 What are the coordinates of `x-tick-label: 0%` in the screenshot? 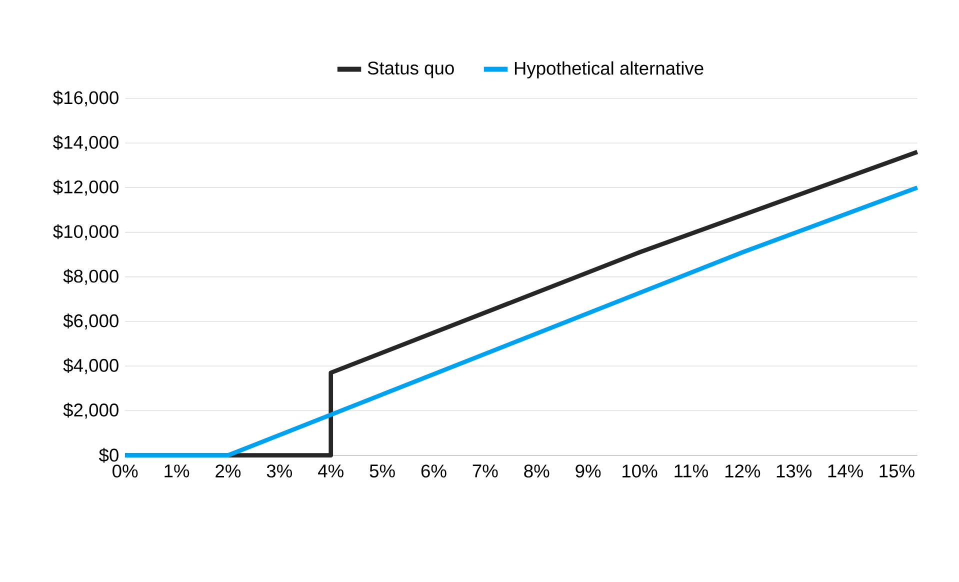 It's located at (125, 471).